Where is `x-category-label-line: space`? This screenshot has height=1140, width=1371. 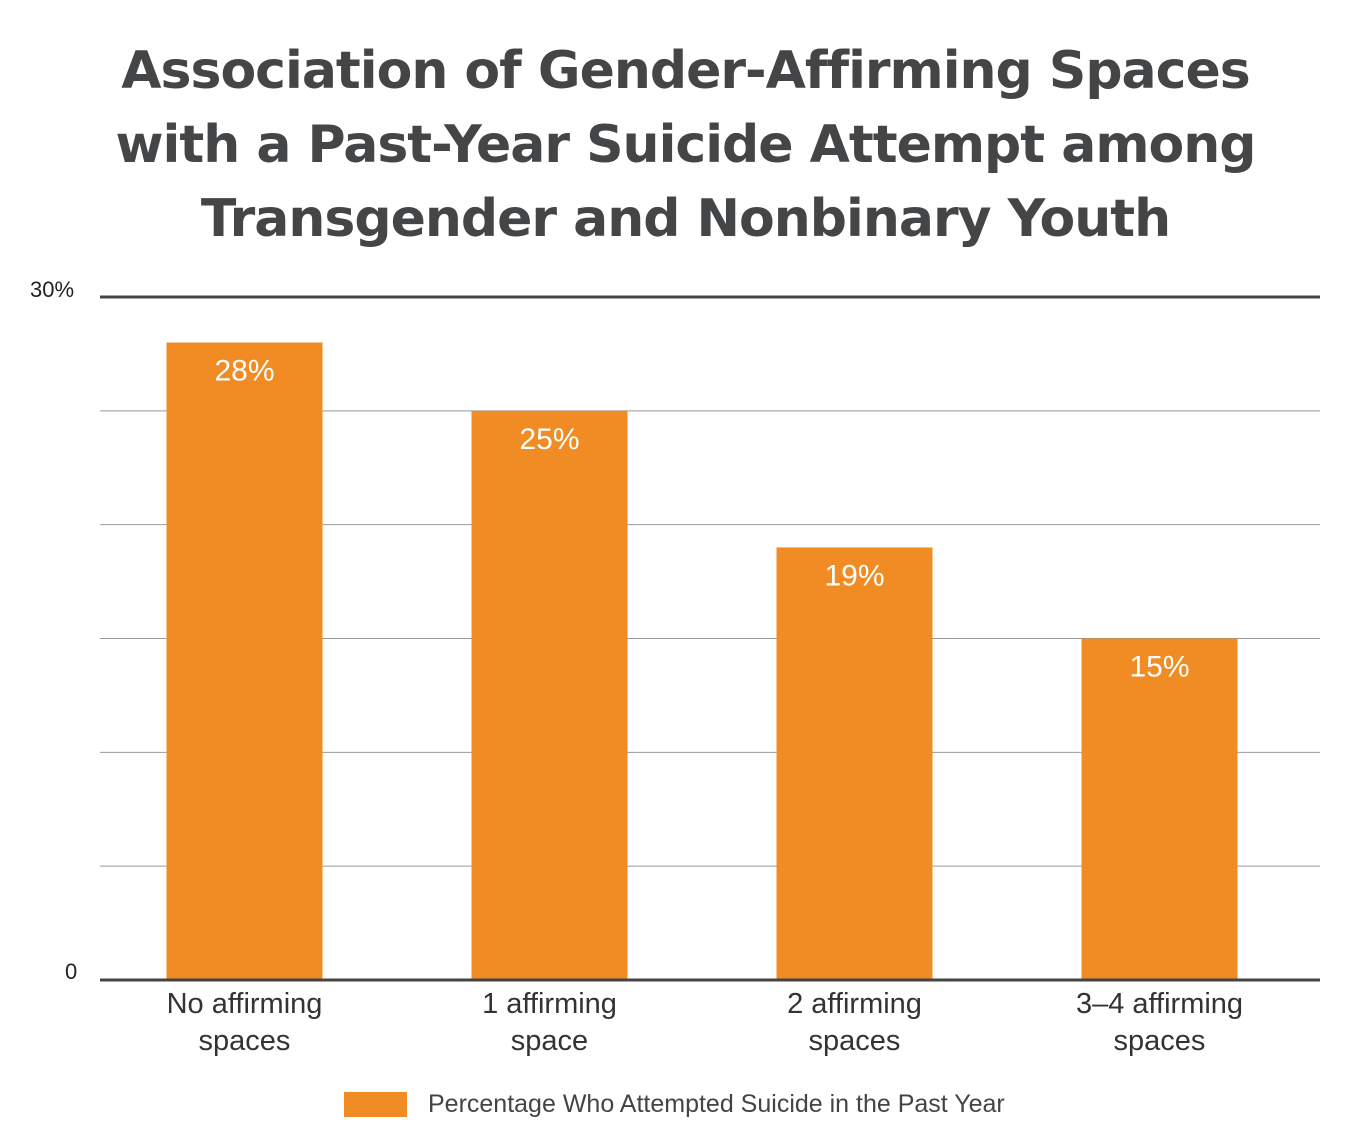
x-category-label-line: space is located at coordinates (549, 1041).